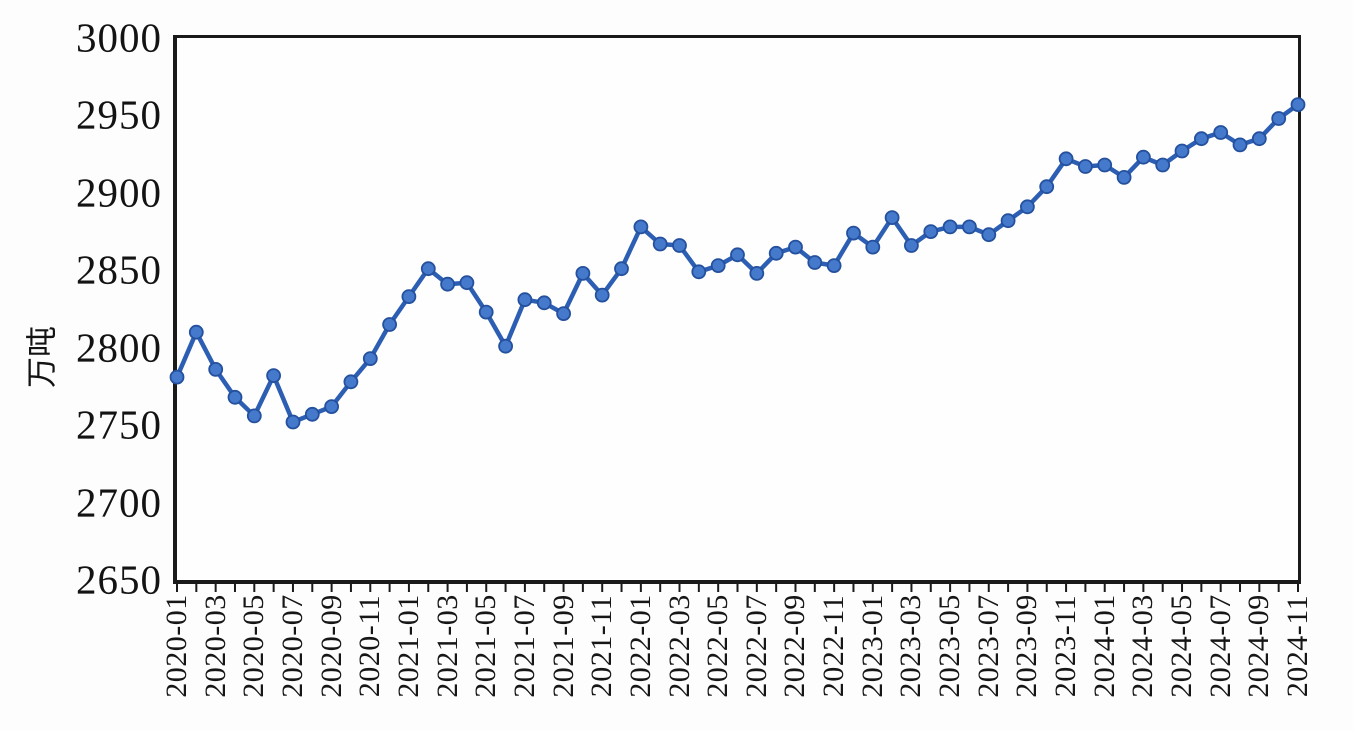 The width and height of the screenshot is (1353, 731). What do you see at coordinates (911, 646) in the screenshot?
I see `x-tick-label-text: 2023-03` at bounding box center [911, 646].